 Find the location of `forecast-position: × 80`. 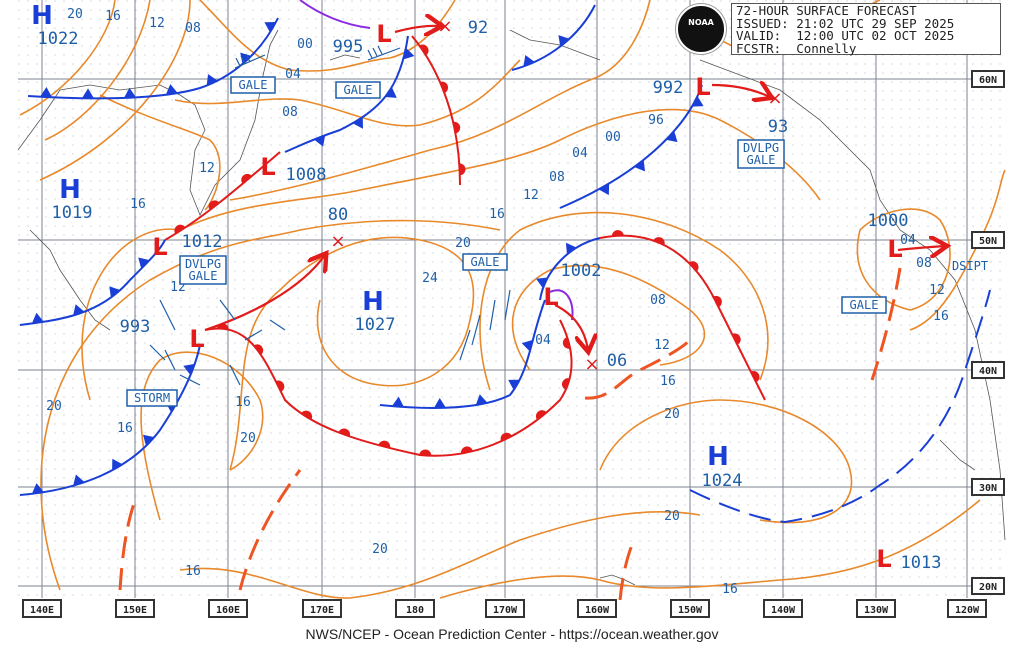

forecast-position: × 80 is located at coordinates (338, 228).